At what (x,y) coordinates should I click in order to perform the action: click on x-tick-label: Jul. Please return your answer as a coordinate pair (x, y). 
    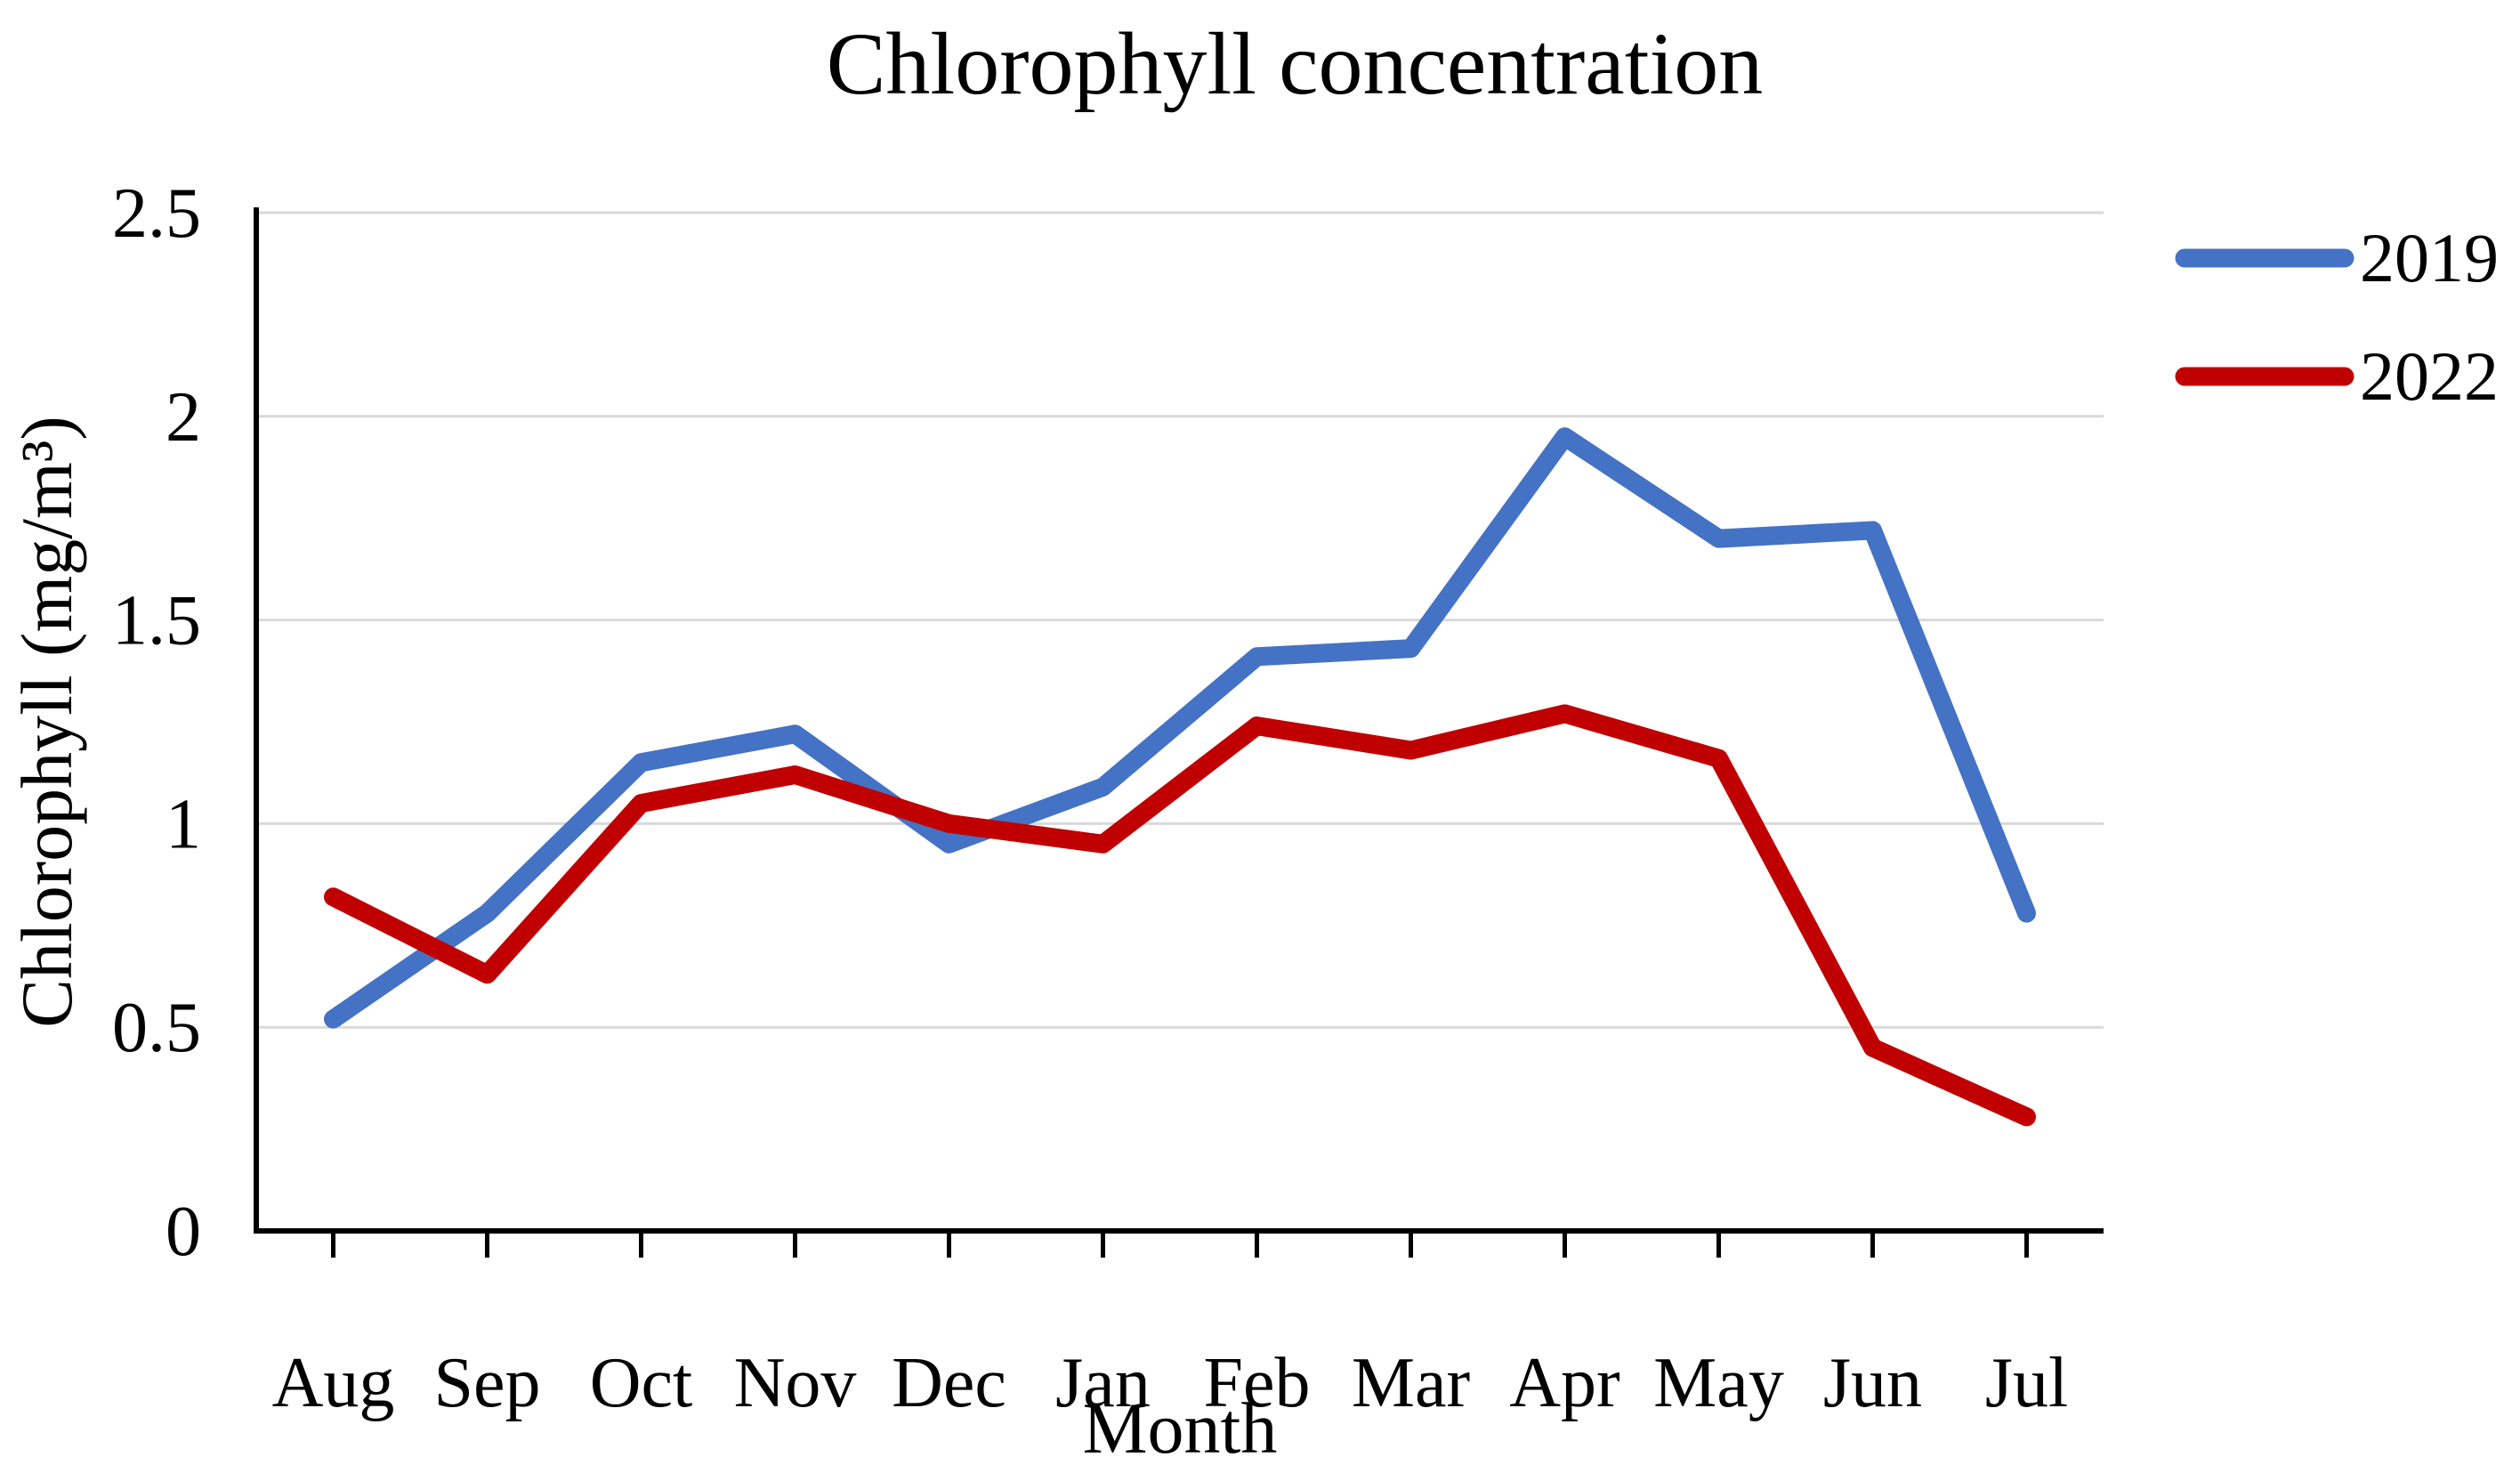
    Looking at the image, I should click on (2026, 1383).